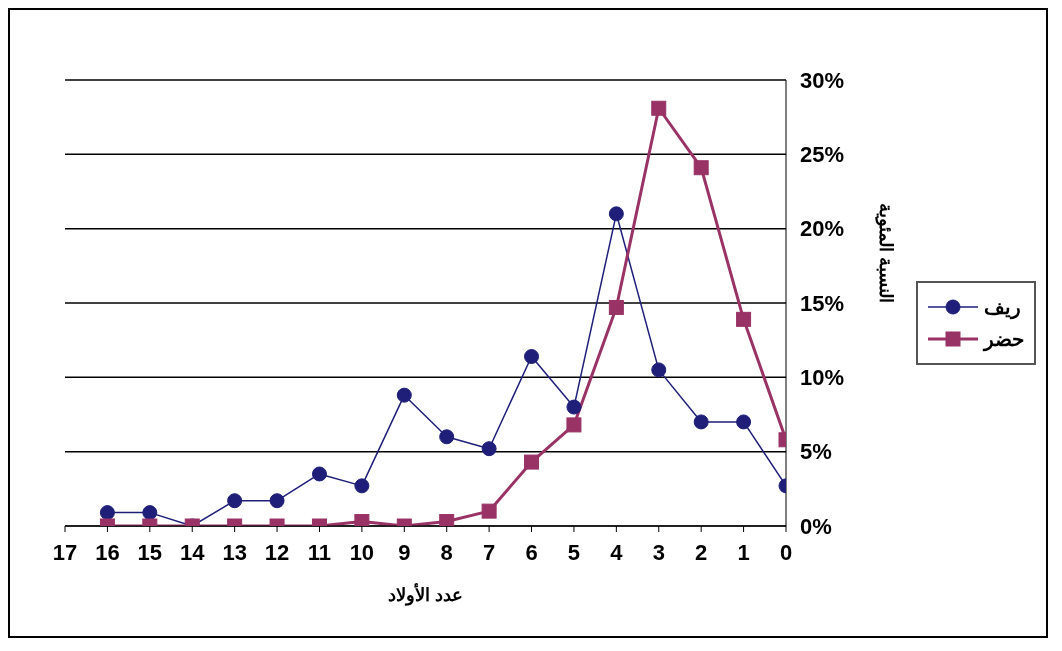 The height and width of the screenshot is (651, 1062). What do you see at coordinates (65, 552) in the screenshot?
I see `x-tick-label: 17` at bounding box center [65, 552].